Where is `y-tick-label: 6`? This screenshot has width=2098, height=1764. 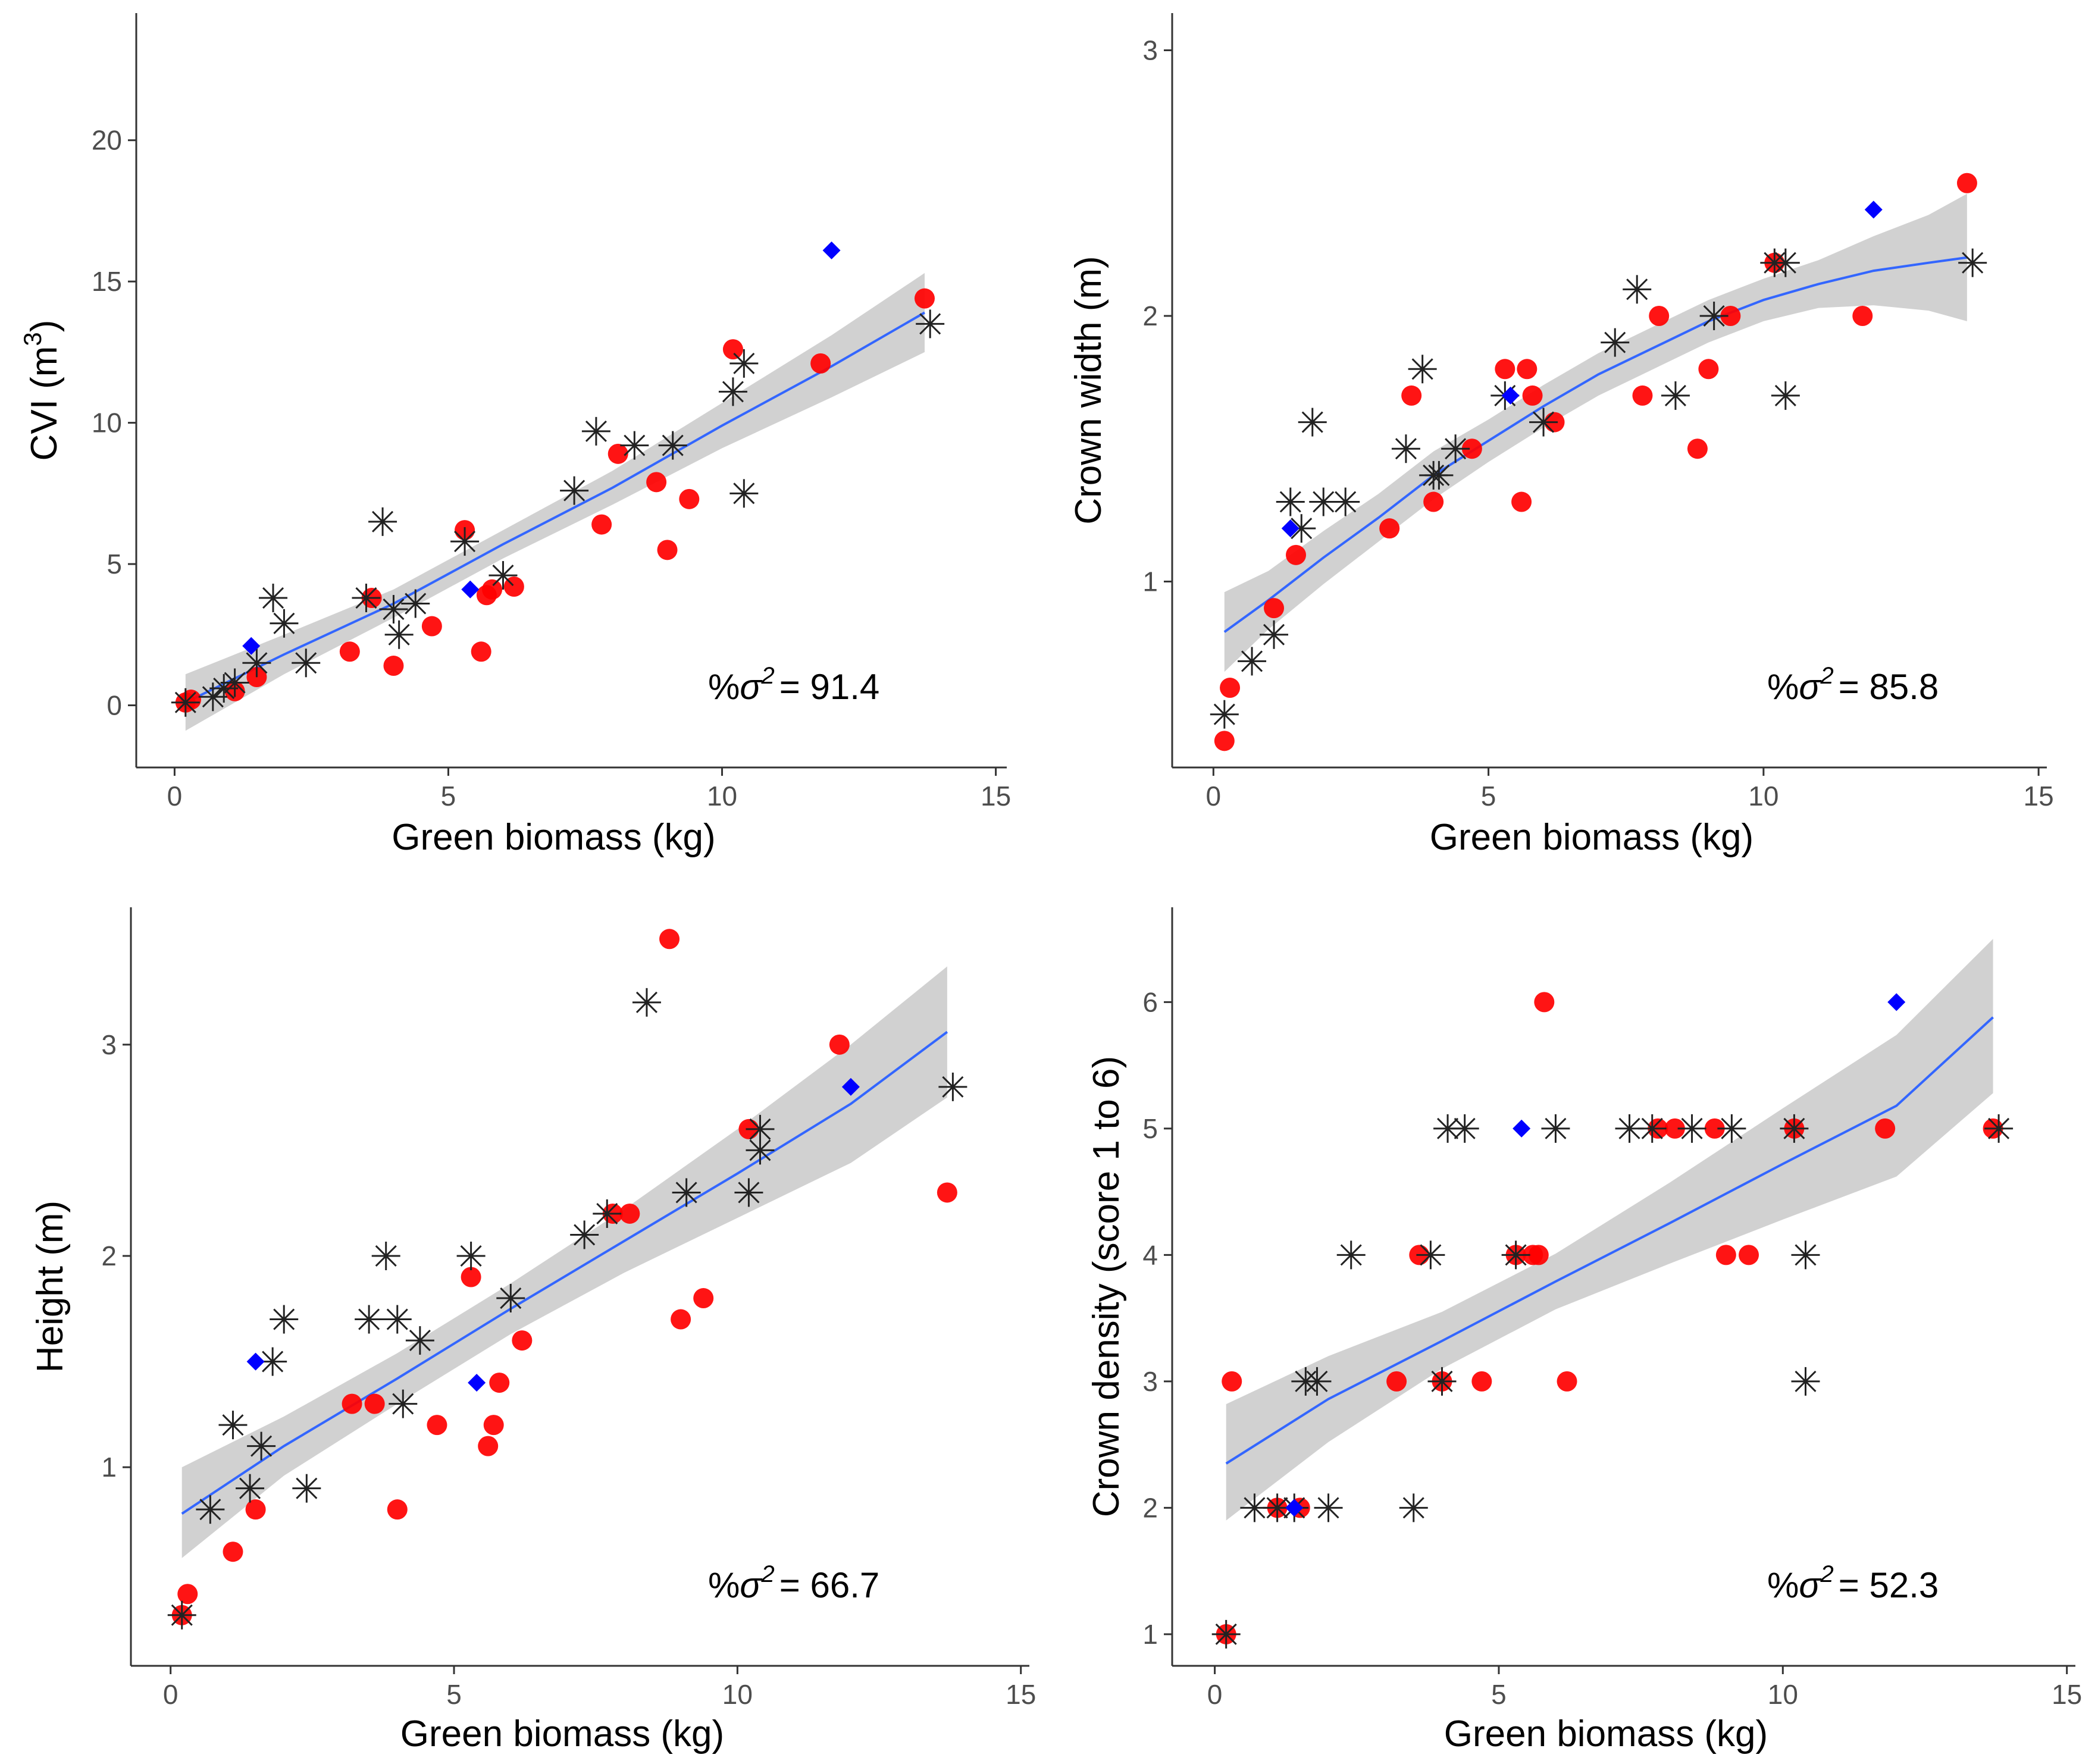 y-tick-label: 6 is located at coordinates (1150, 1001).